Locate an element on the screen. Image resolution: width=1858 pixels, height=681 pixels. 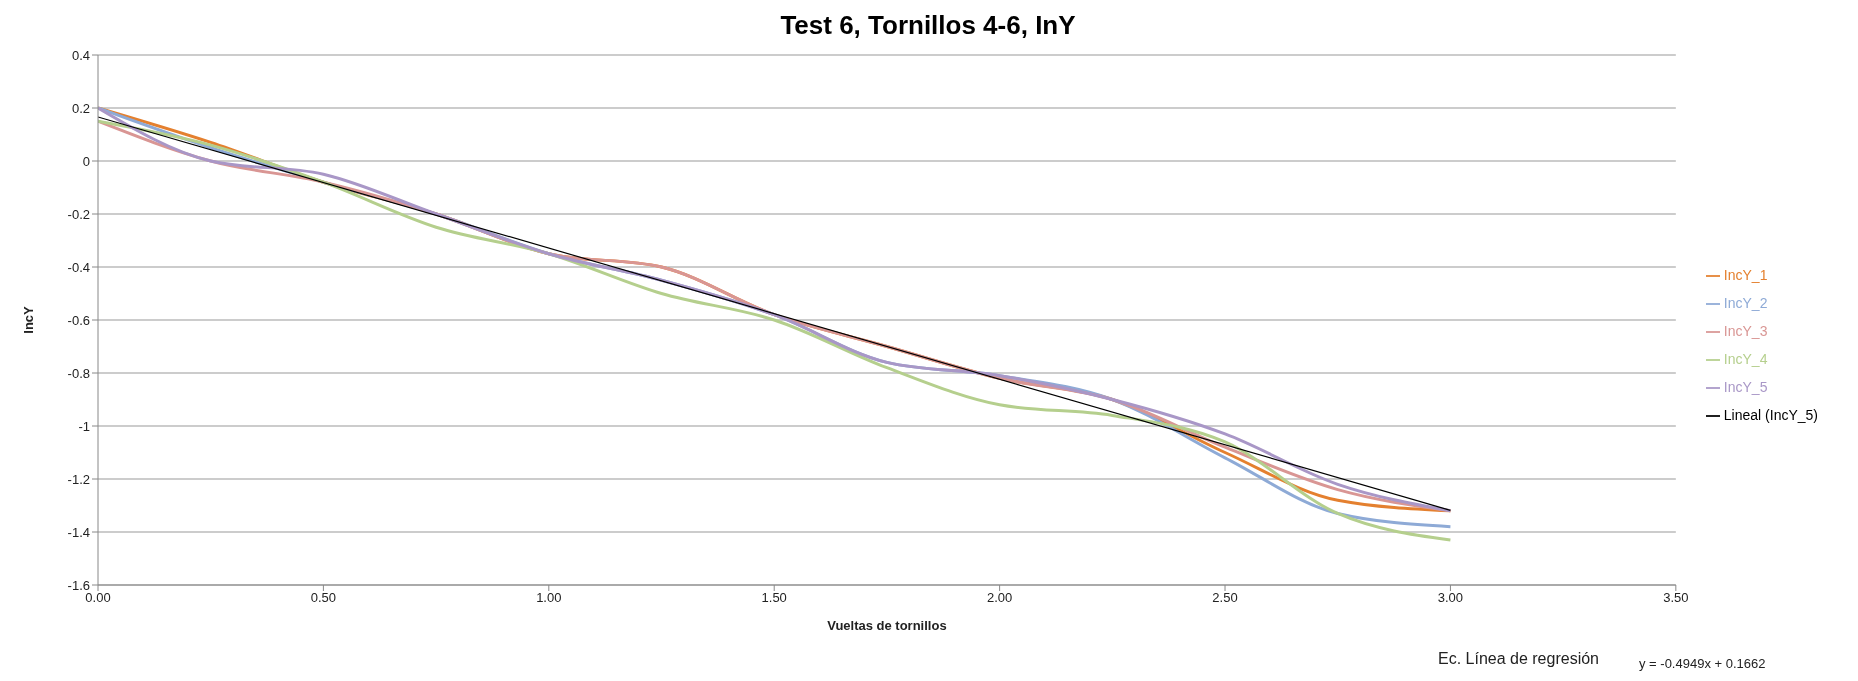
y-axis-title: IncY is located at coordinates (28, 319).